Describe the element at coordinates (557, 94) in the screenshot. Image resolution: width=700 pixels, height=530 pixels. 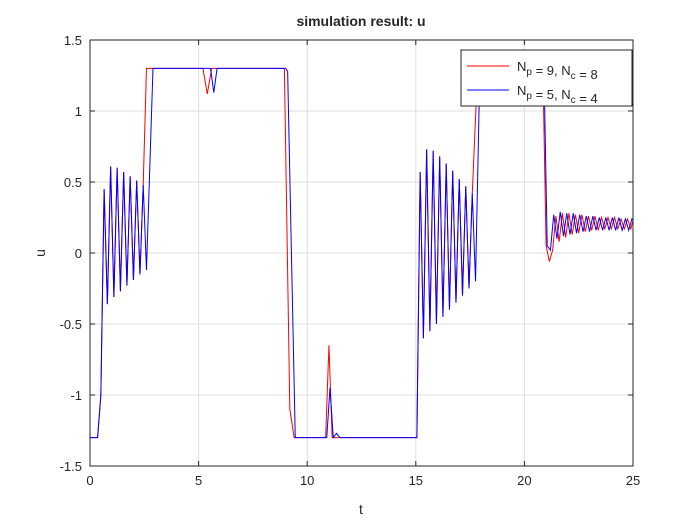
I see `legend-label: Np = 5, Nc = 4` at that location.